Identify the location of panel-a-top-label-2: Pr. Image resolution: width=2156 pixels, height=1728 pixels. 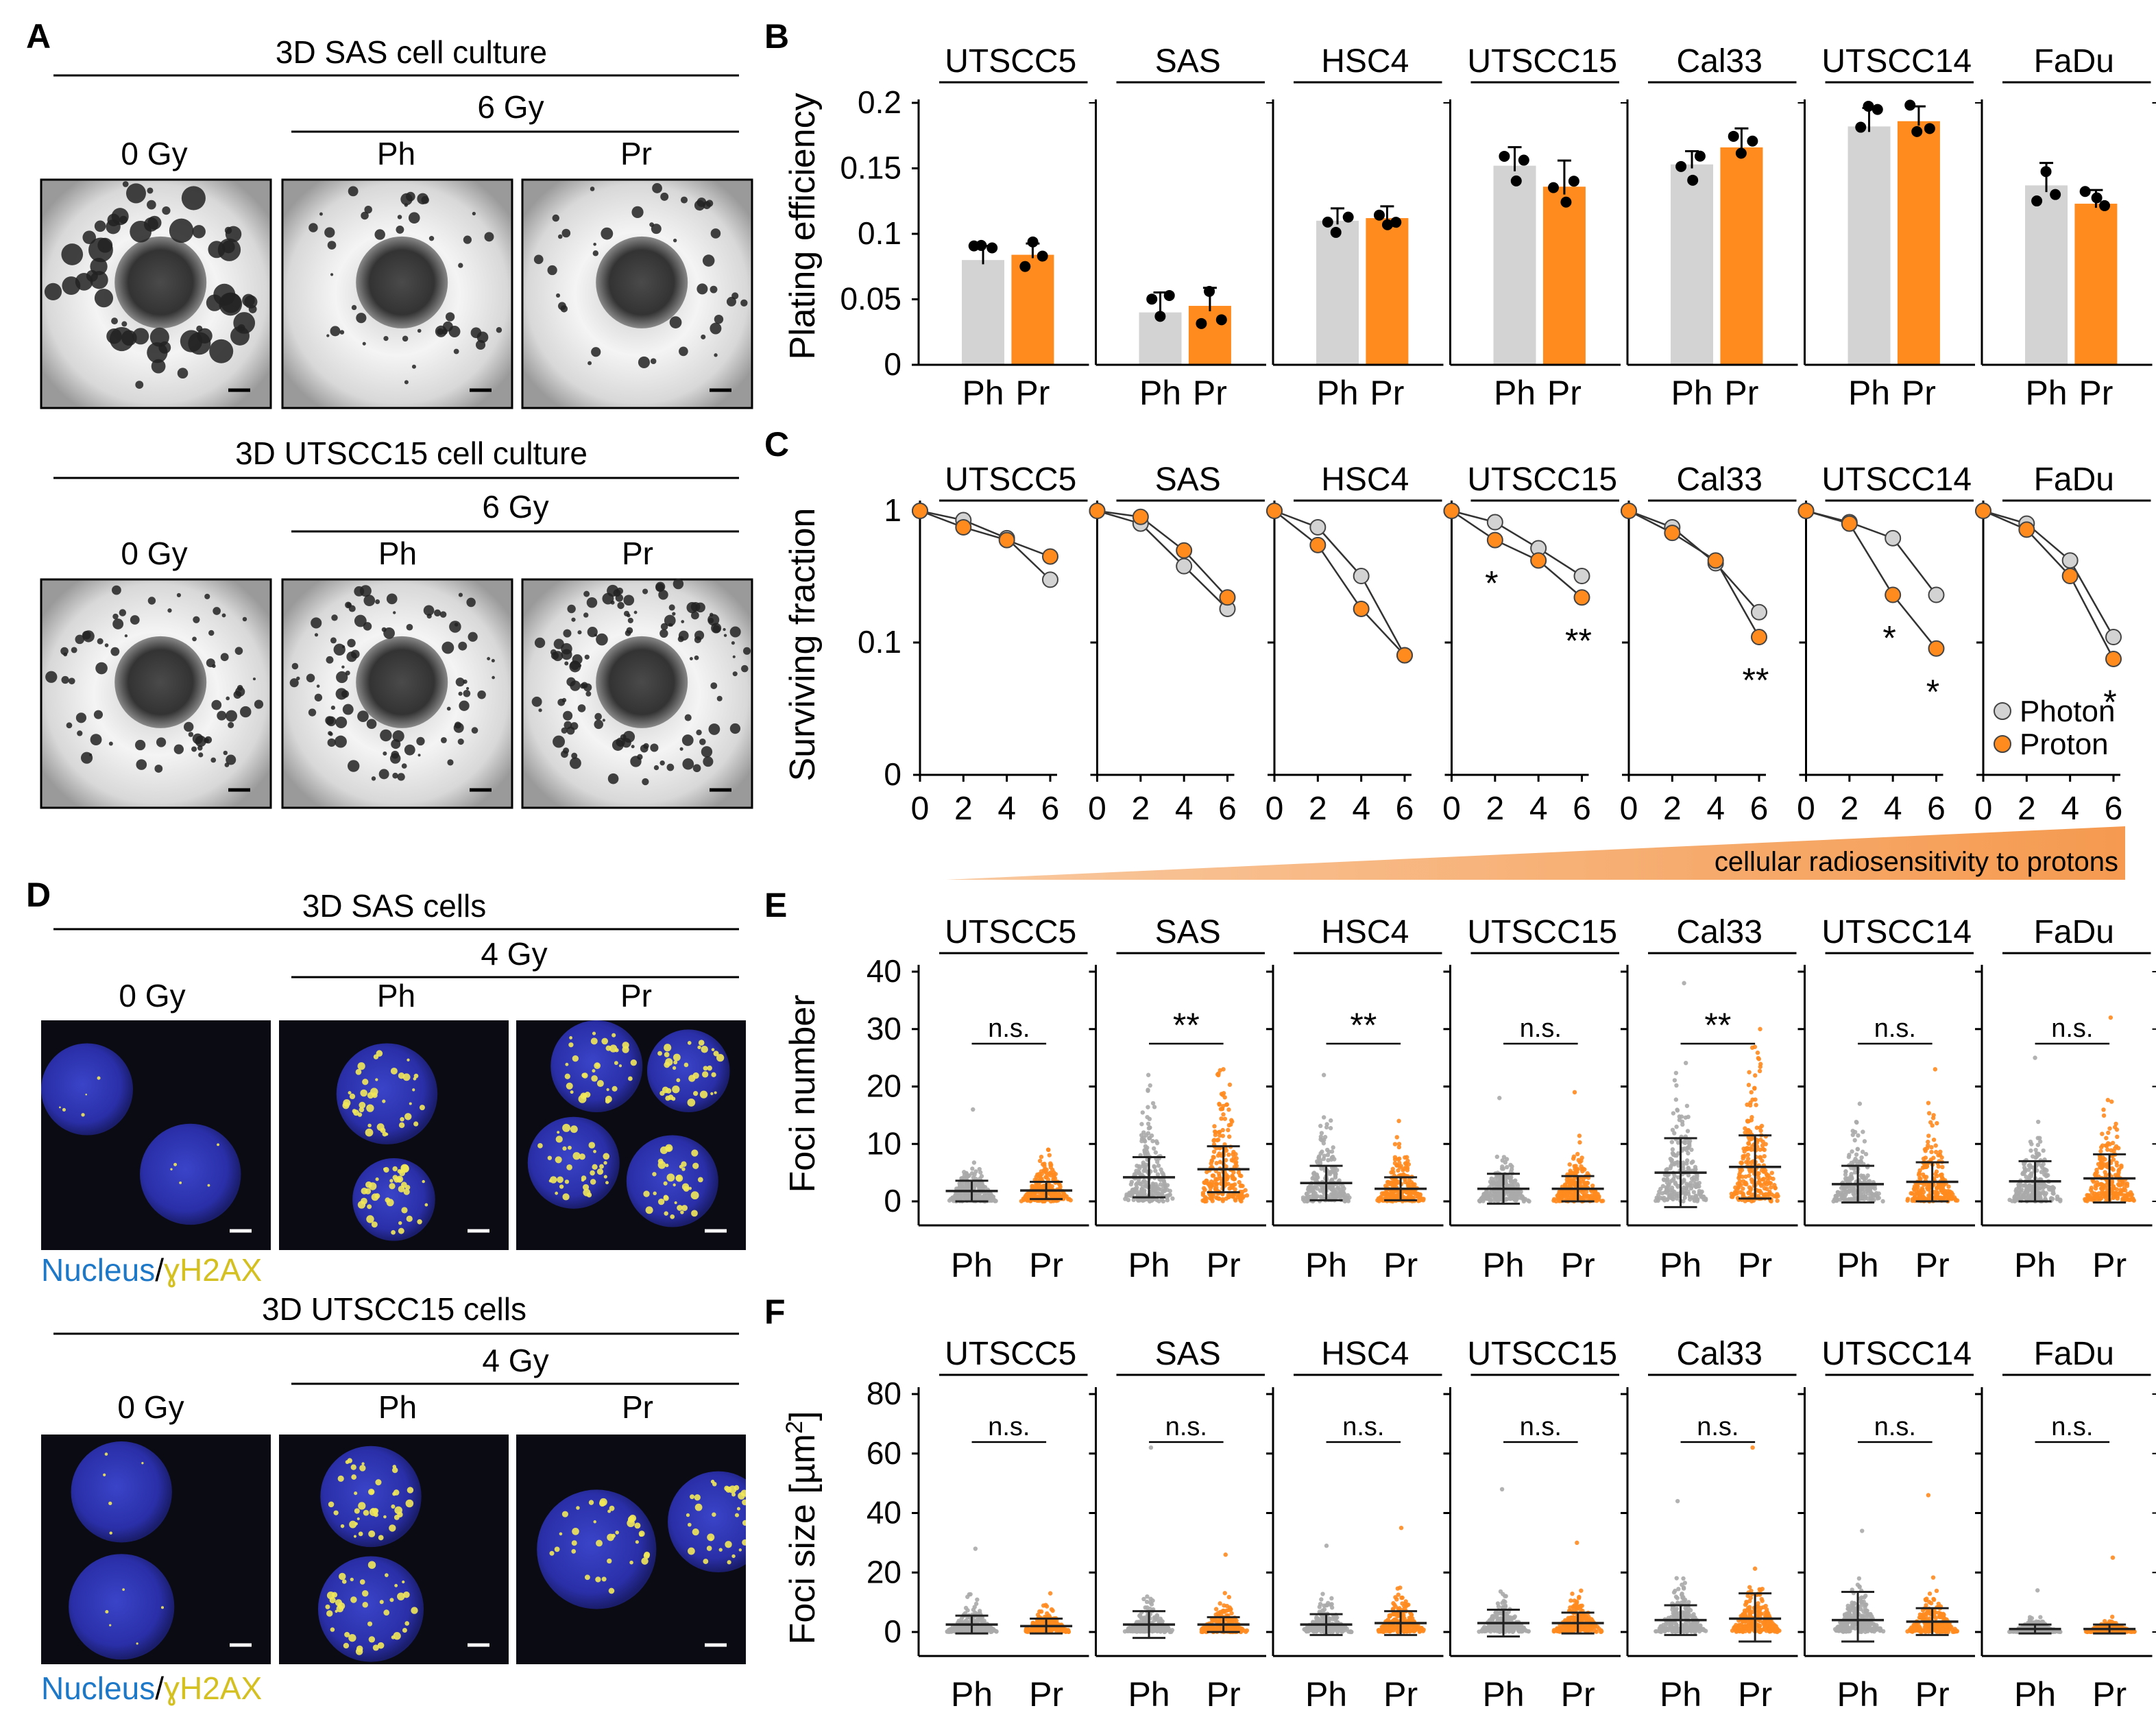
(636, 153).